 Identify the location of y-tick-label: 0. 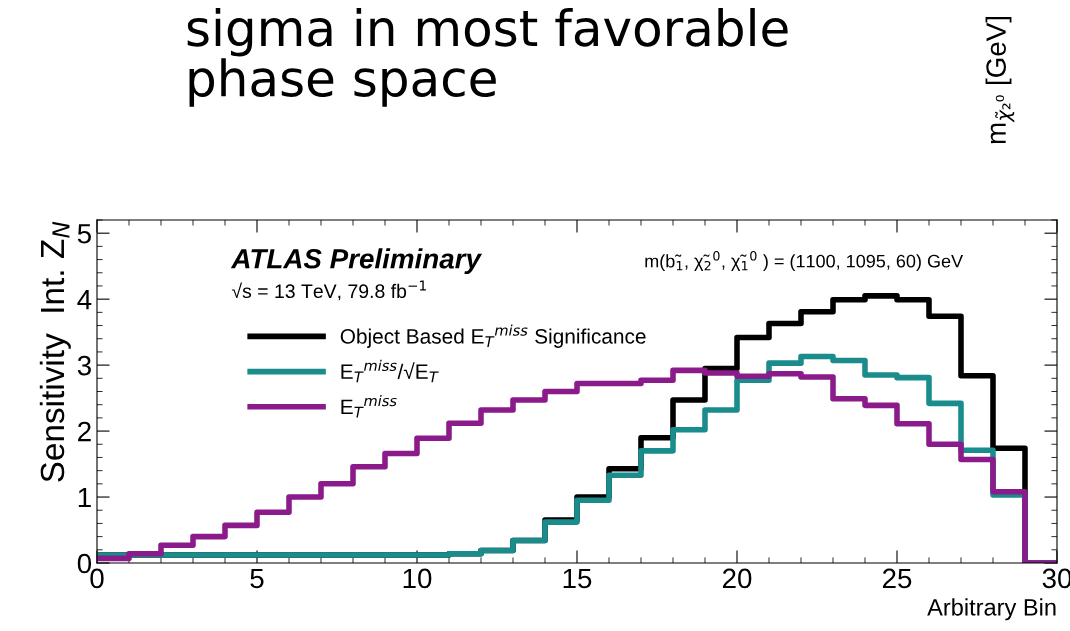
(84, 563).